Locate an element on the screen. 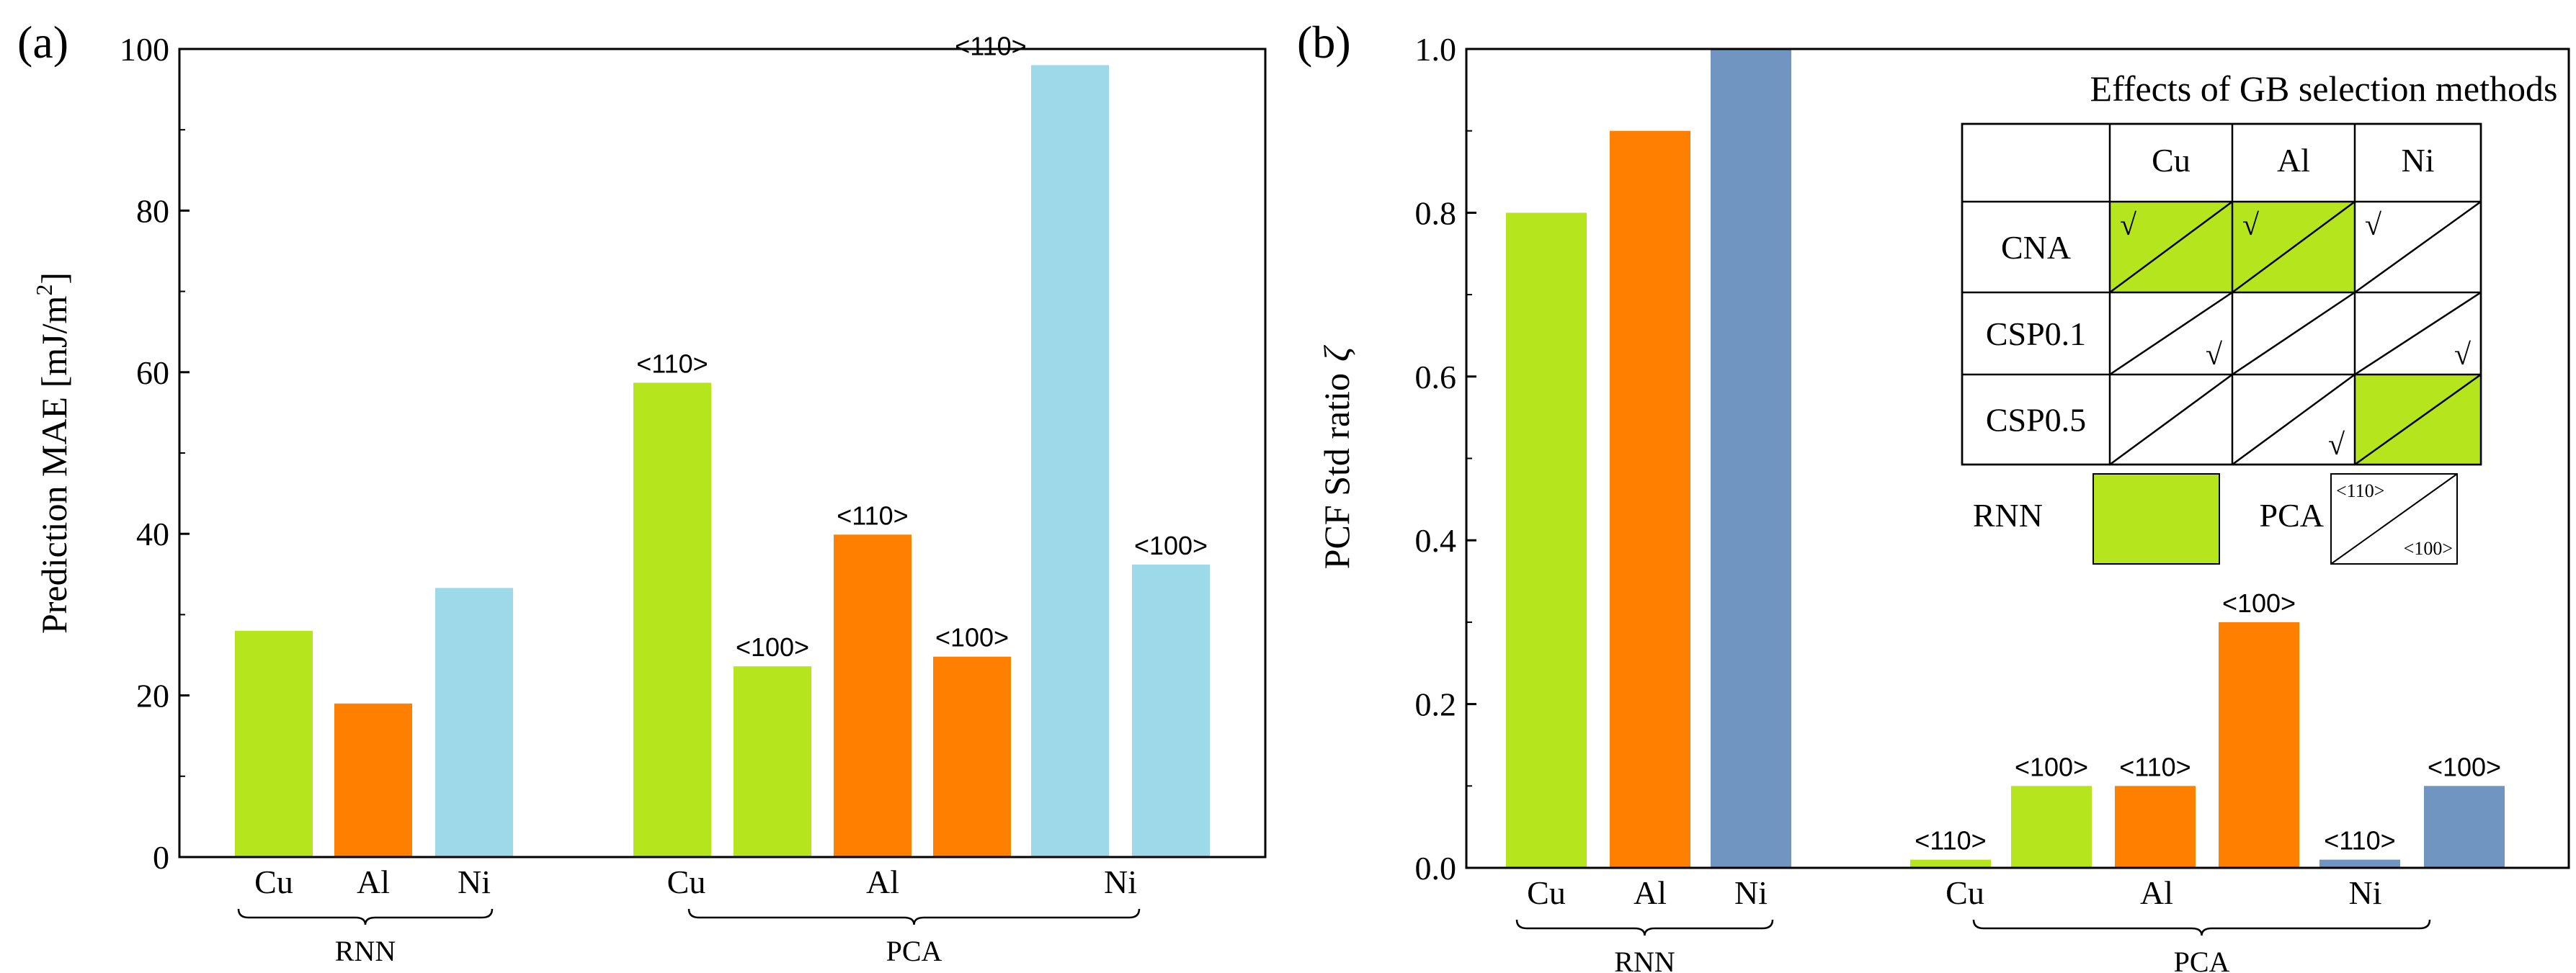 This screenshot has width=2576, height=973. inset-row-header: CSP0.1 is located at coordinates (2036, 333).